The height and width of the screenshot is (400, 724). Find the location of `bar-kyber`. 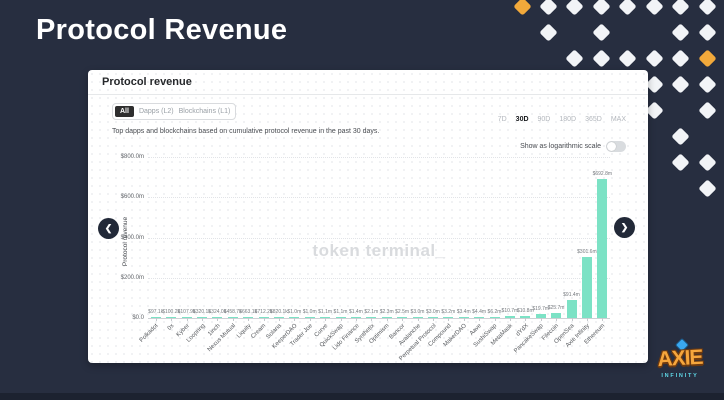

bar-kyber is located at coordinates (186, 317).